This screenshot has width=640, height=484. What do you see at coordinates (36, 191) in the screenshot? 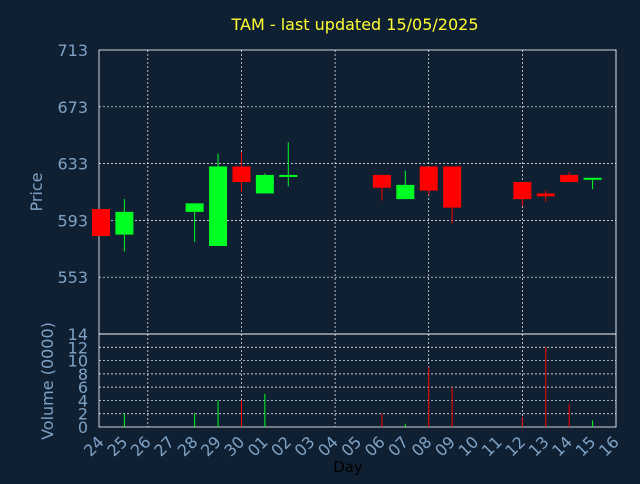
I see `price-axis-label: Price` at bounding box center [36, 191].